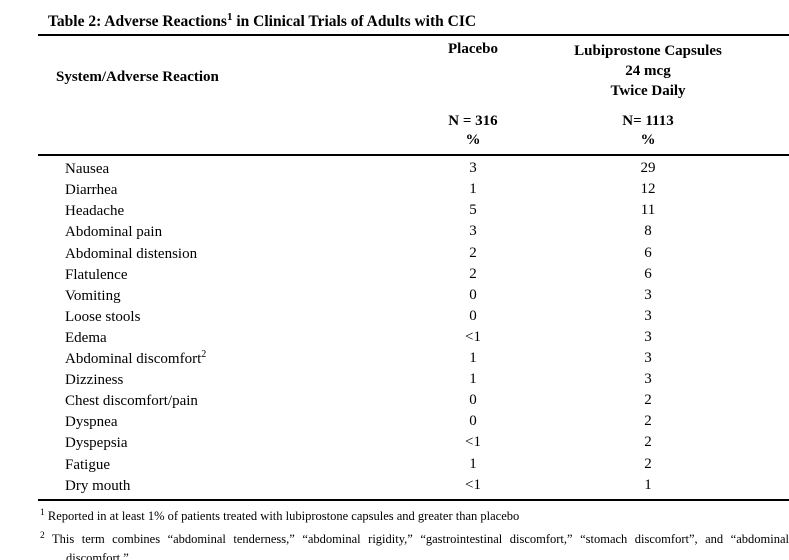 The width and height of the screenshot is (789, 560). Describe the element at coordinates (95, 211) in the screenshot. I see `reaction-label: Headache` at that location.